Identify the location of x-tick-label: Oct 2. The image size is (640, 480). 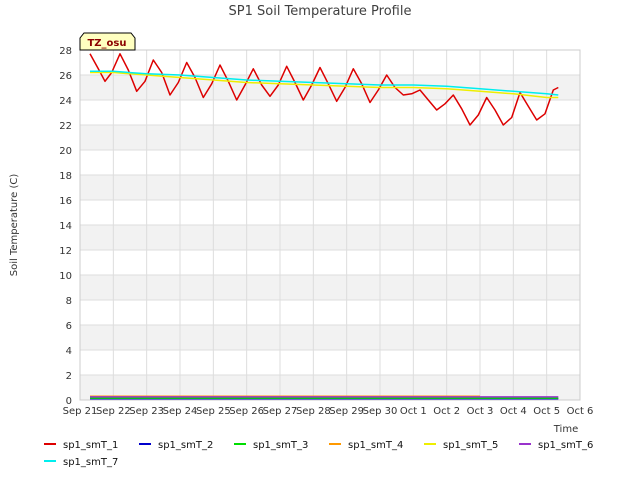
(446, 411).